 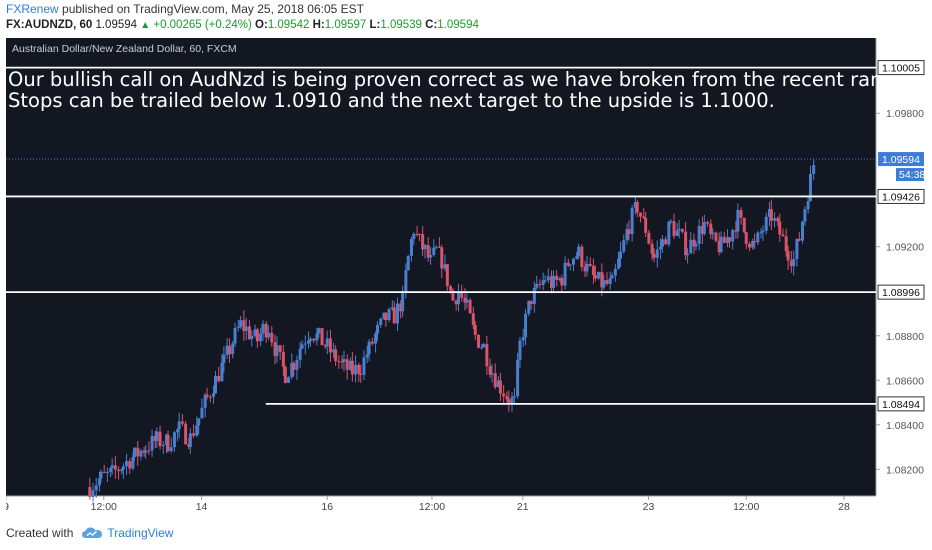 I want to click on tradingview-link: TradingView, so click(x=140, y=533).